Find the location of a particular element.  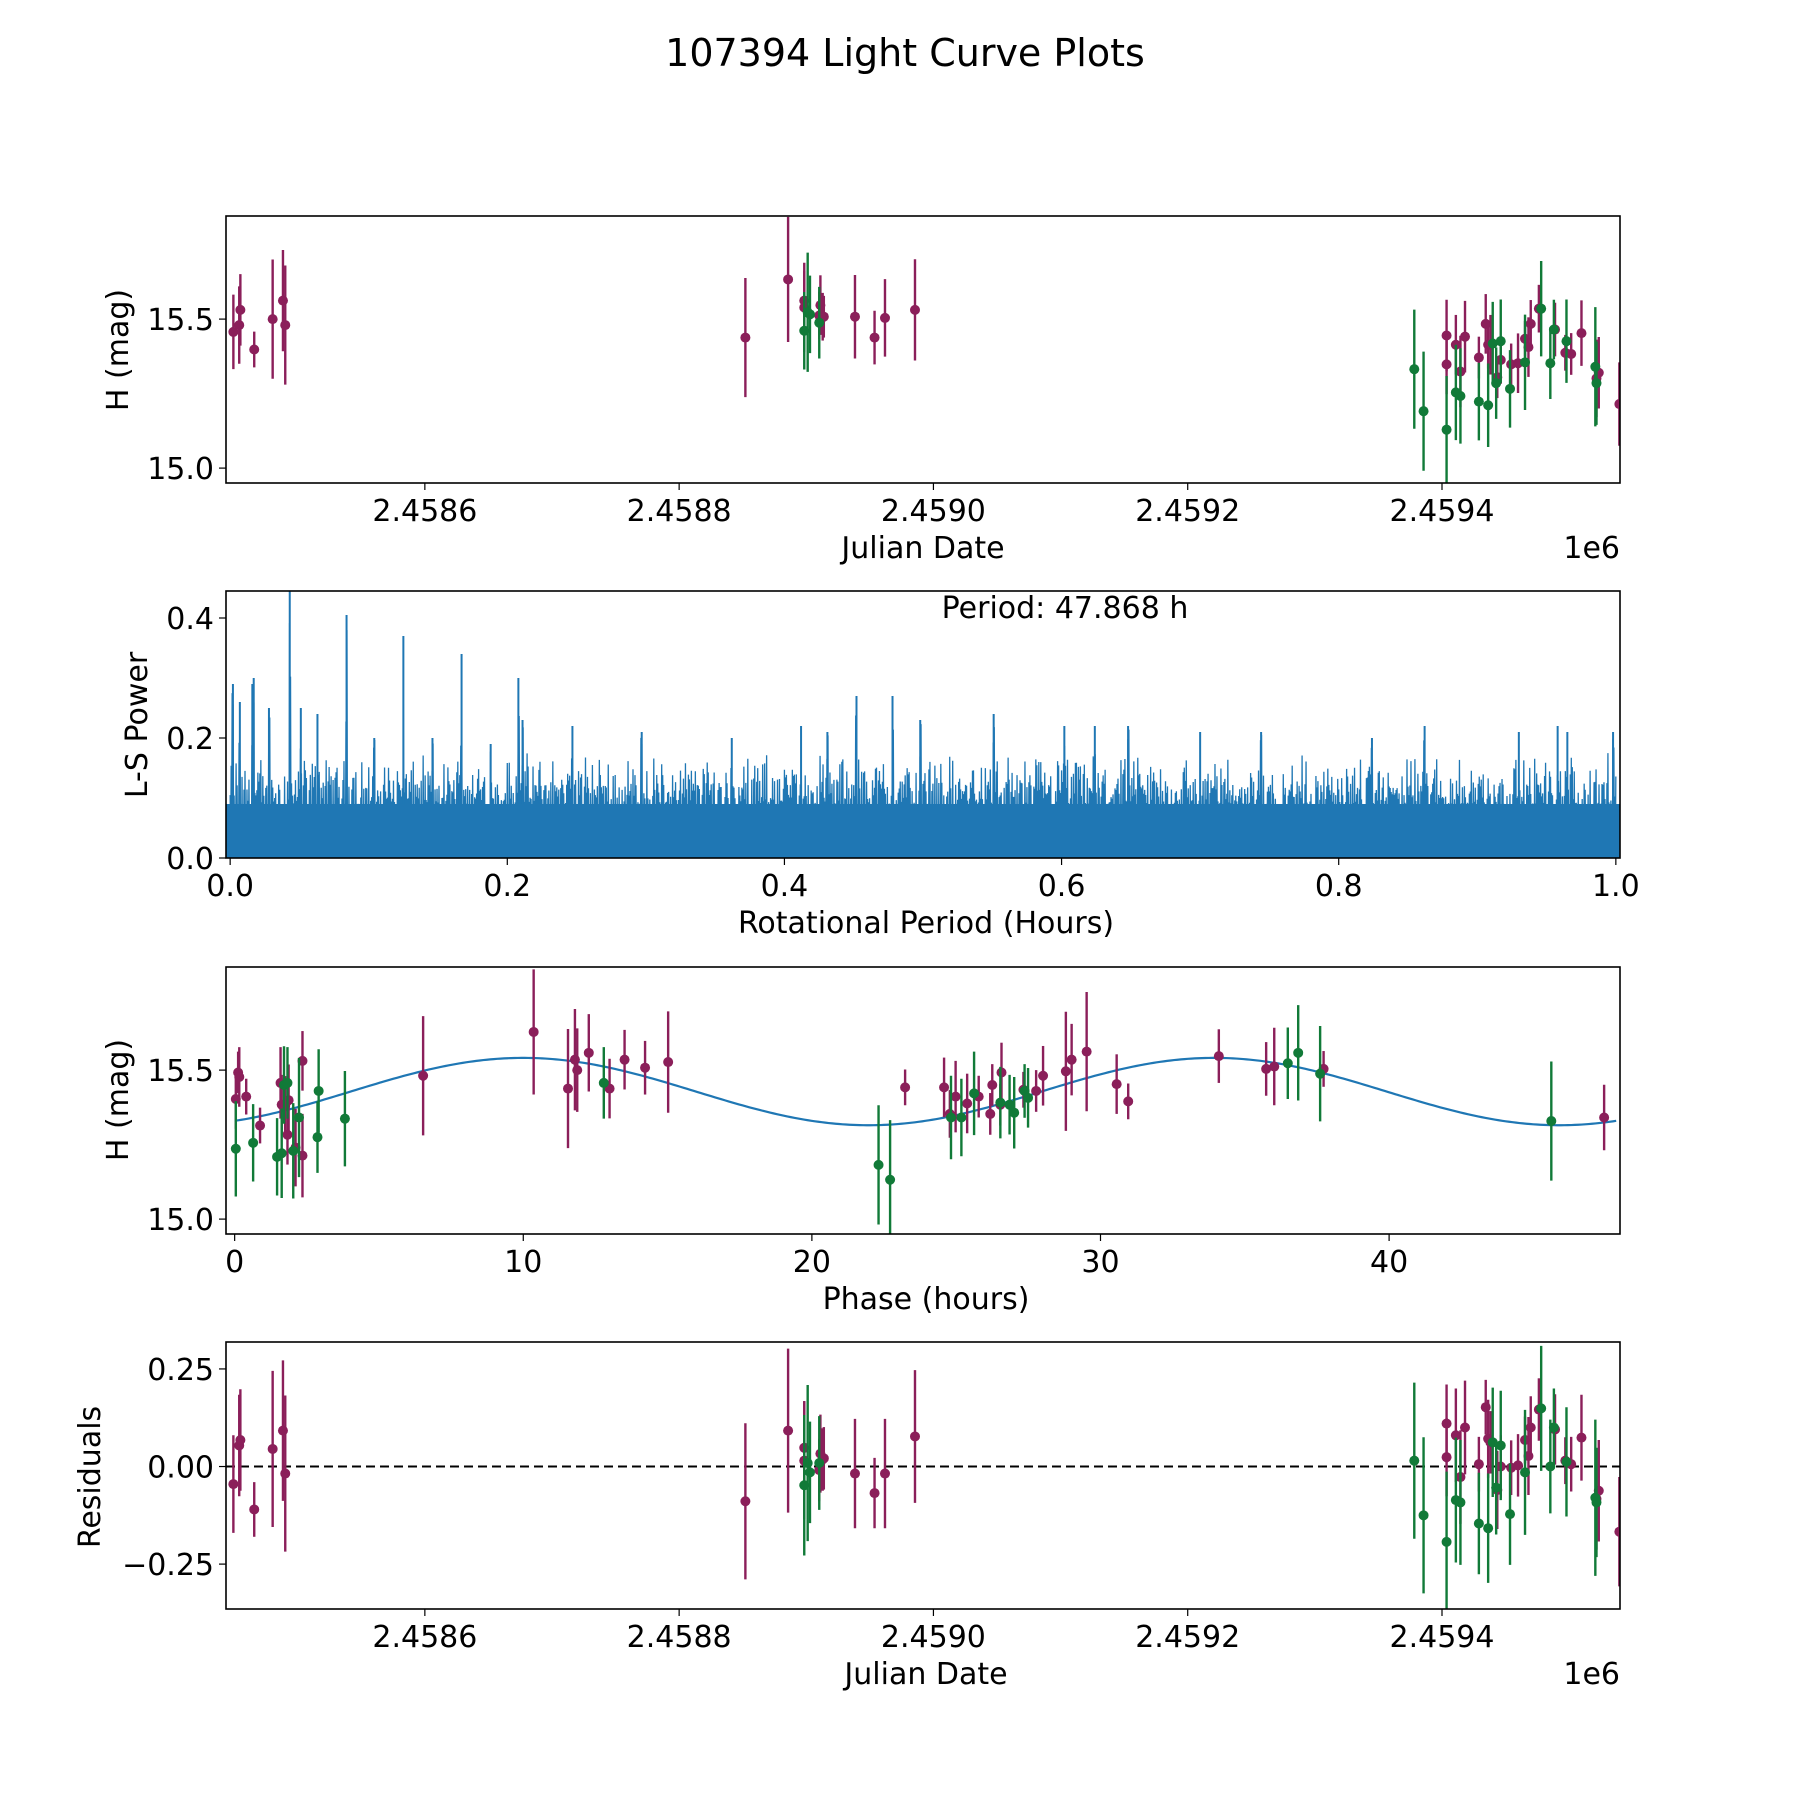

y-tick-label: 15.0 is located at coordinates (180, 469).